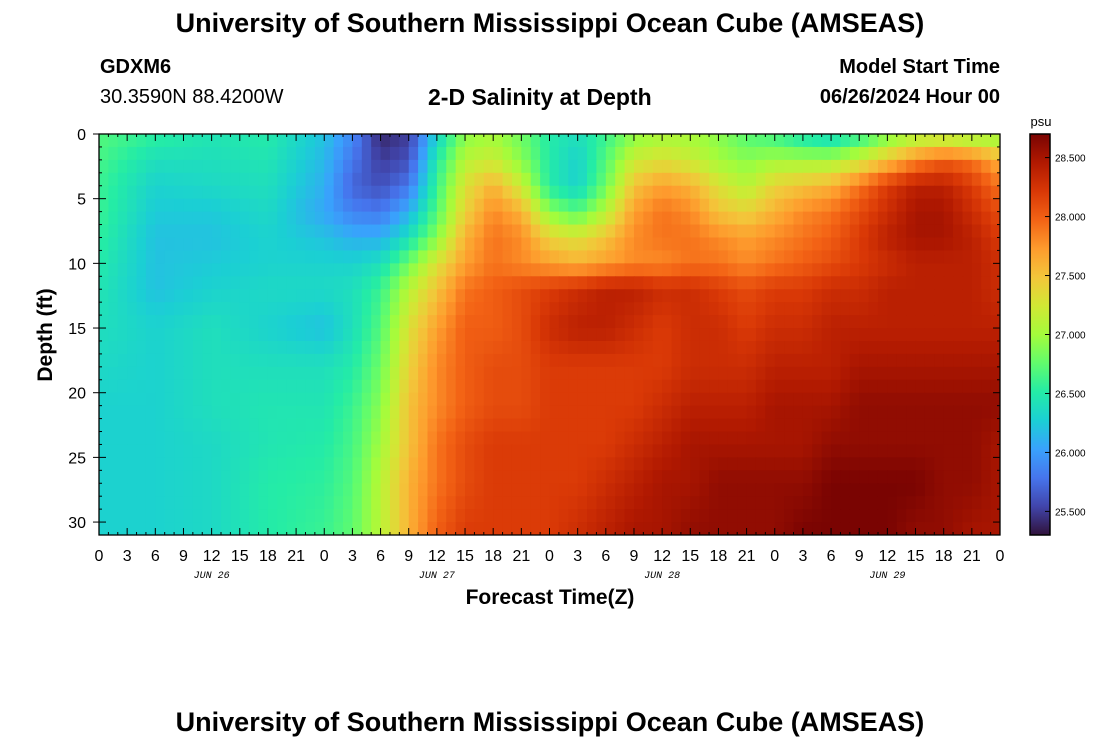 The height and width of the screenshot is (750, 1100). Describe the element at coordinates (774, 556) in the screenshot. I see `x-tick-label: 0` at that location.